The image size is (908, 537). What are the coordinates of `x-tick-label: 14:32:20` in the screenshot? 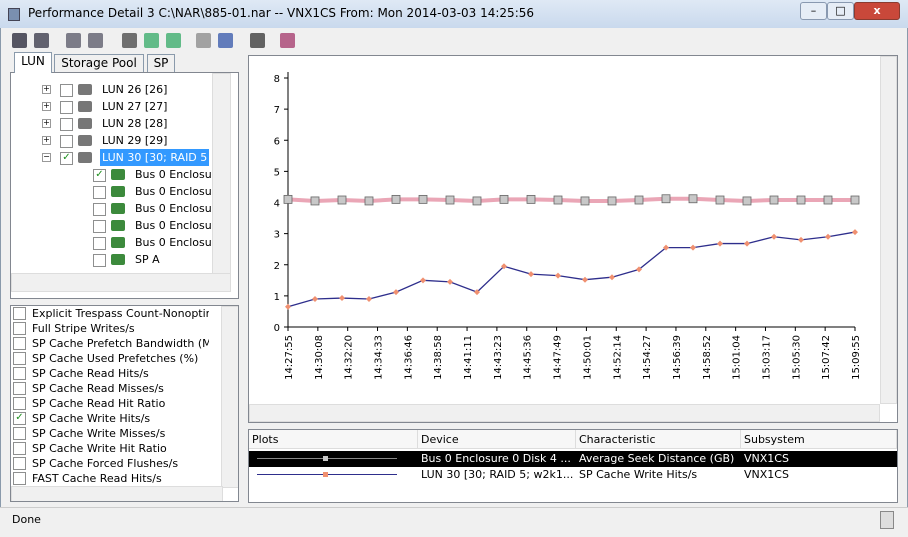 It's located at (349, 357).